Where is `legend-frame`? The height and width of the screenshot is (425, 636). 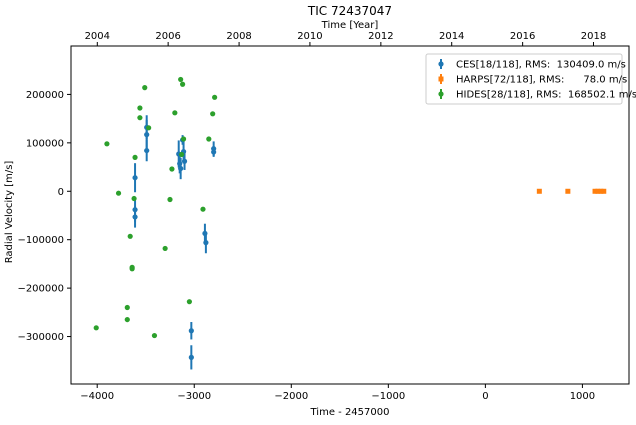
legend-frame is located at coordinates (524, 79).